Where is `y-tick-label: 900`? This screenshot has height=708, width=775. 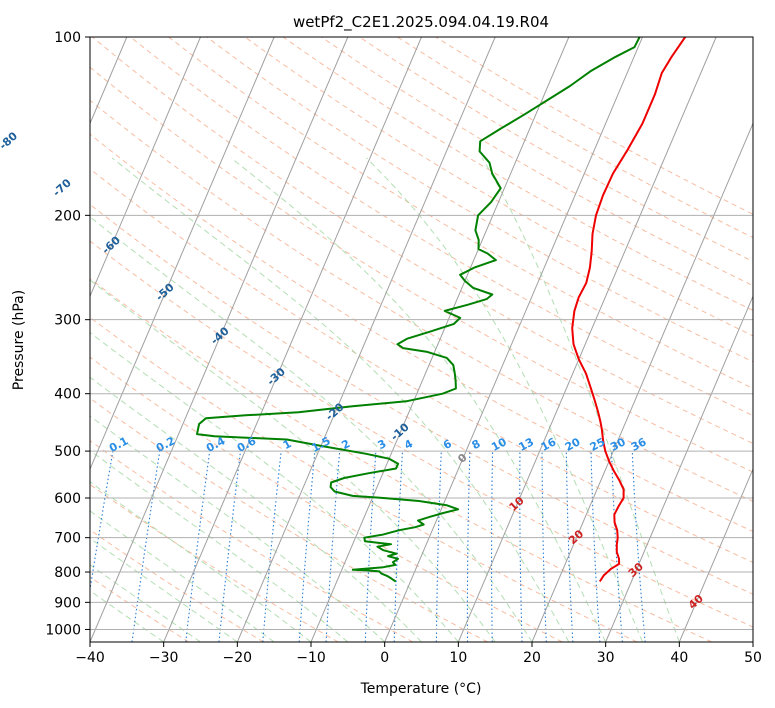 y-tick-label: 900 is located at coordinates (67, 603).